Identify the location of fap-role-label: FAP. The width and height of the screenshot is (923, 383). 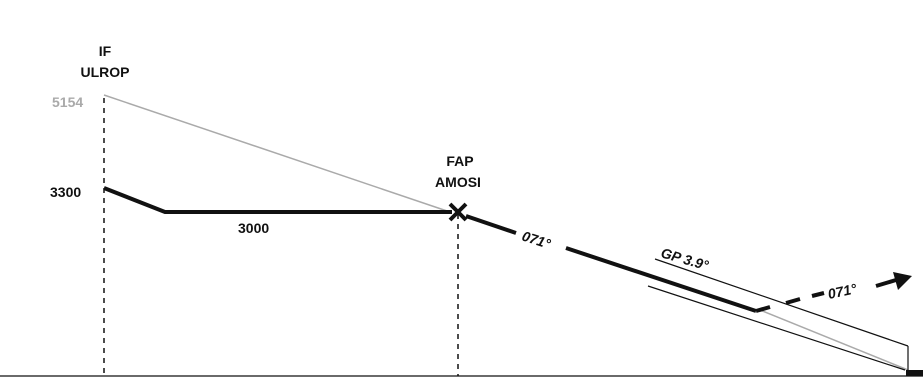
(459, 161).